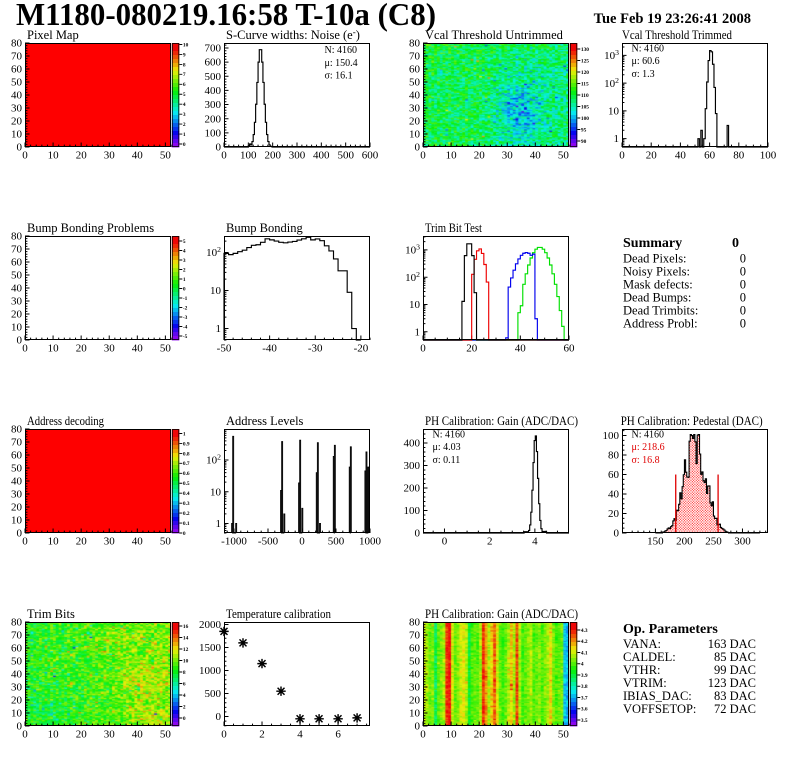 The width and height of the screenshot is (796, 772). I want to click on svg-text: 0.5, so click(186, 484).